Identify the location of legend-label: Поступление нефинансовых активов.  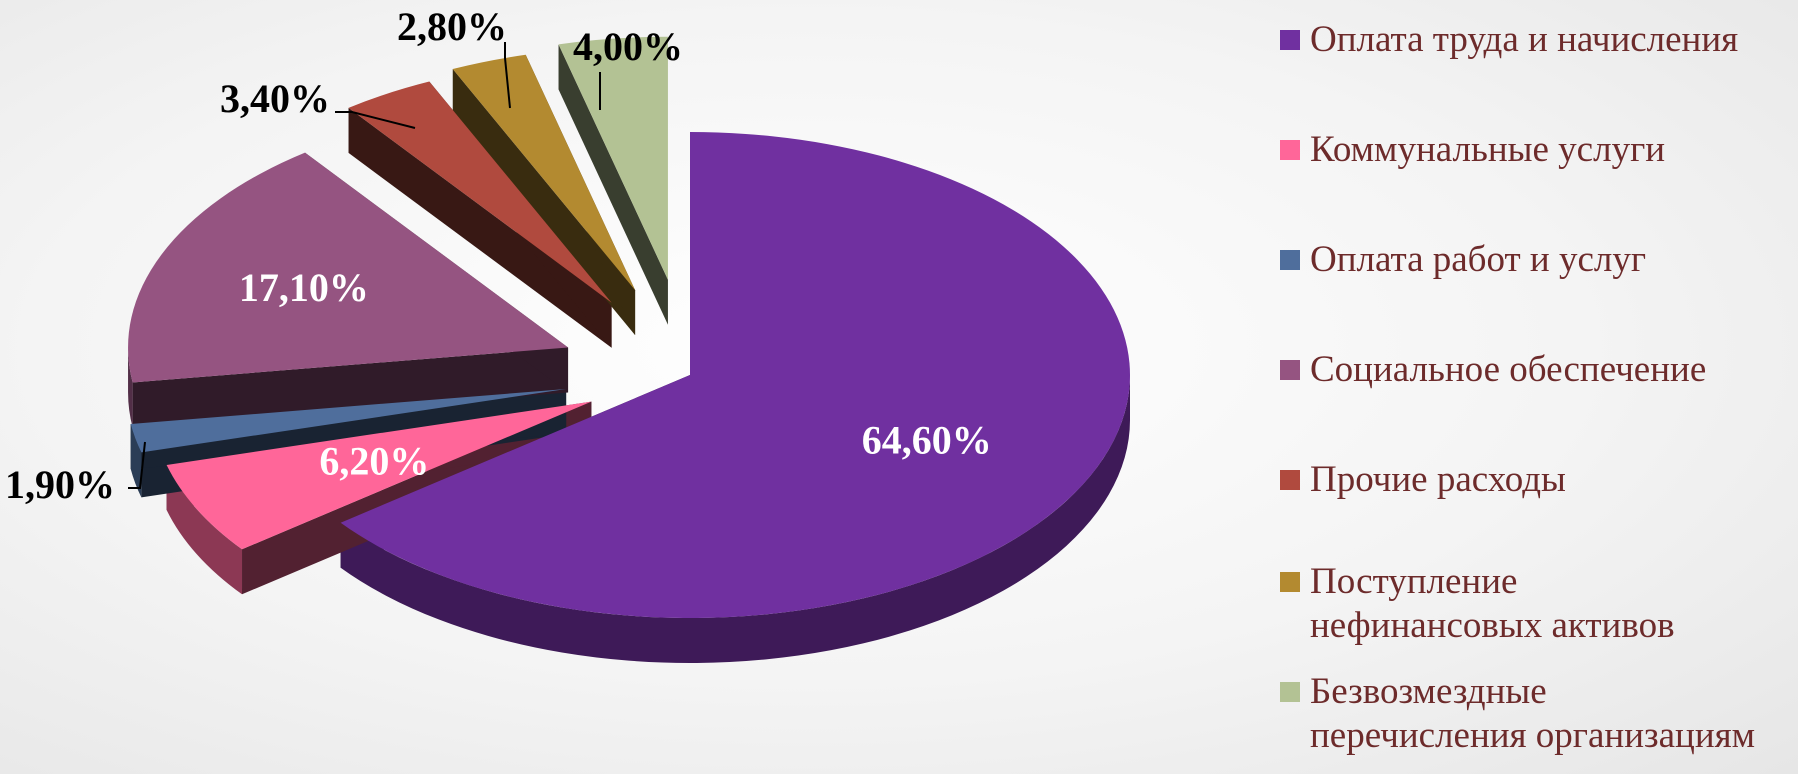
(1492, 603).